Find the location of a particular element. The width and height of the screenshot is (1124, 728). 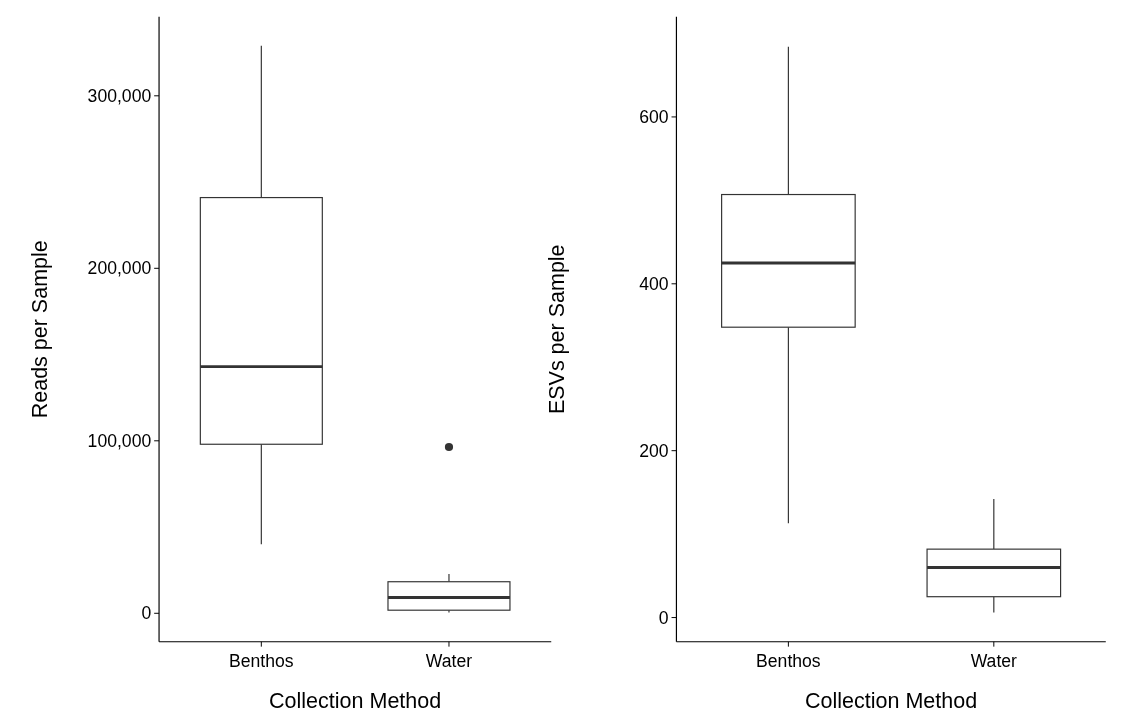

y-tick-label: 200 is located at coordinates (654, 450).